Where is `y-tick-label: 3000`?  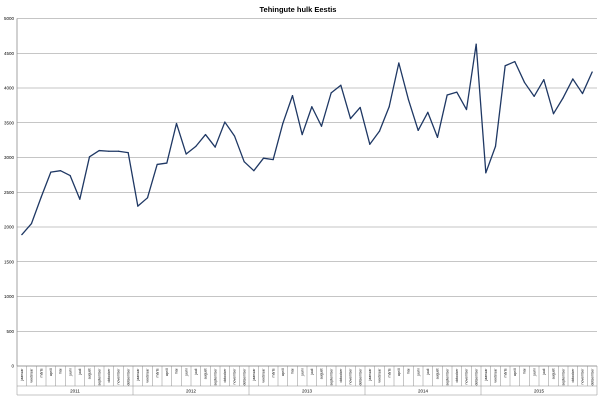
y-tick-label: 3000 is located at coordinates (9, 157).